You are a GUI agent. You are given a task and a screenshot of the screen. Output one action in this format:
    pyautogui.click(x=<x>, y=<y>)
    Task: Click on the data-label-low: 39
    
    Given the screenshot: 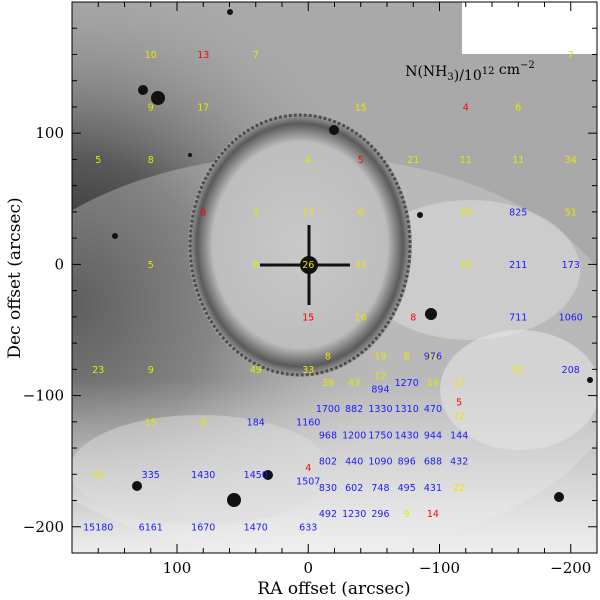 What is the action you would take?
    pyautogui.click(x=328, y=383)
    